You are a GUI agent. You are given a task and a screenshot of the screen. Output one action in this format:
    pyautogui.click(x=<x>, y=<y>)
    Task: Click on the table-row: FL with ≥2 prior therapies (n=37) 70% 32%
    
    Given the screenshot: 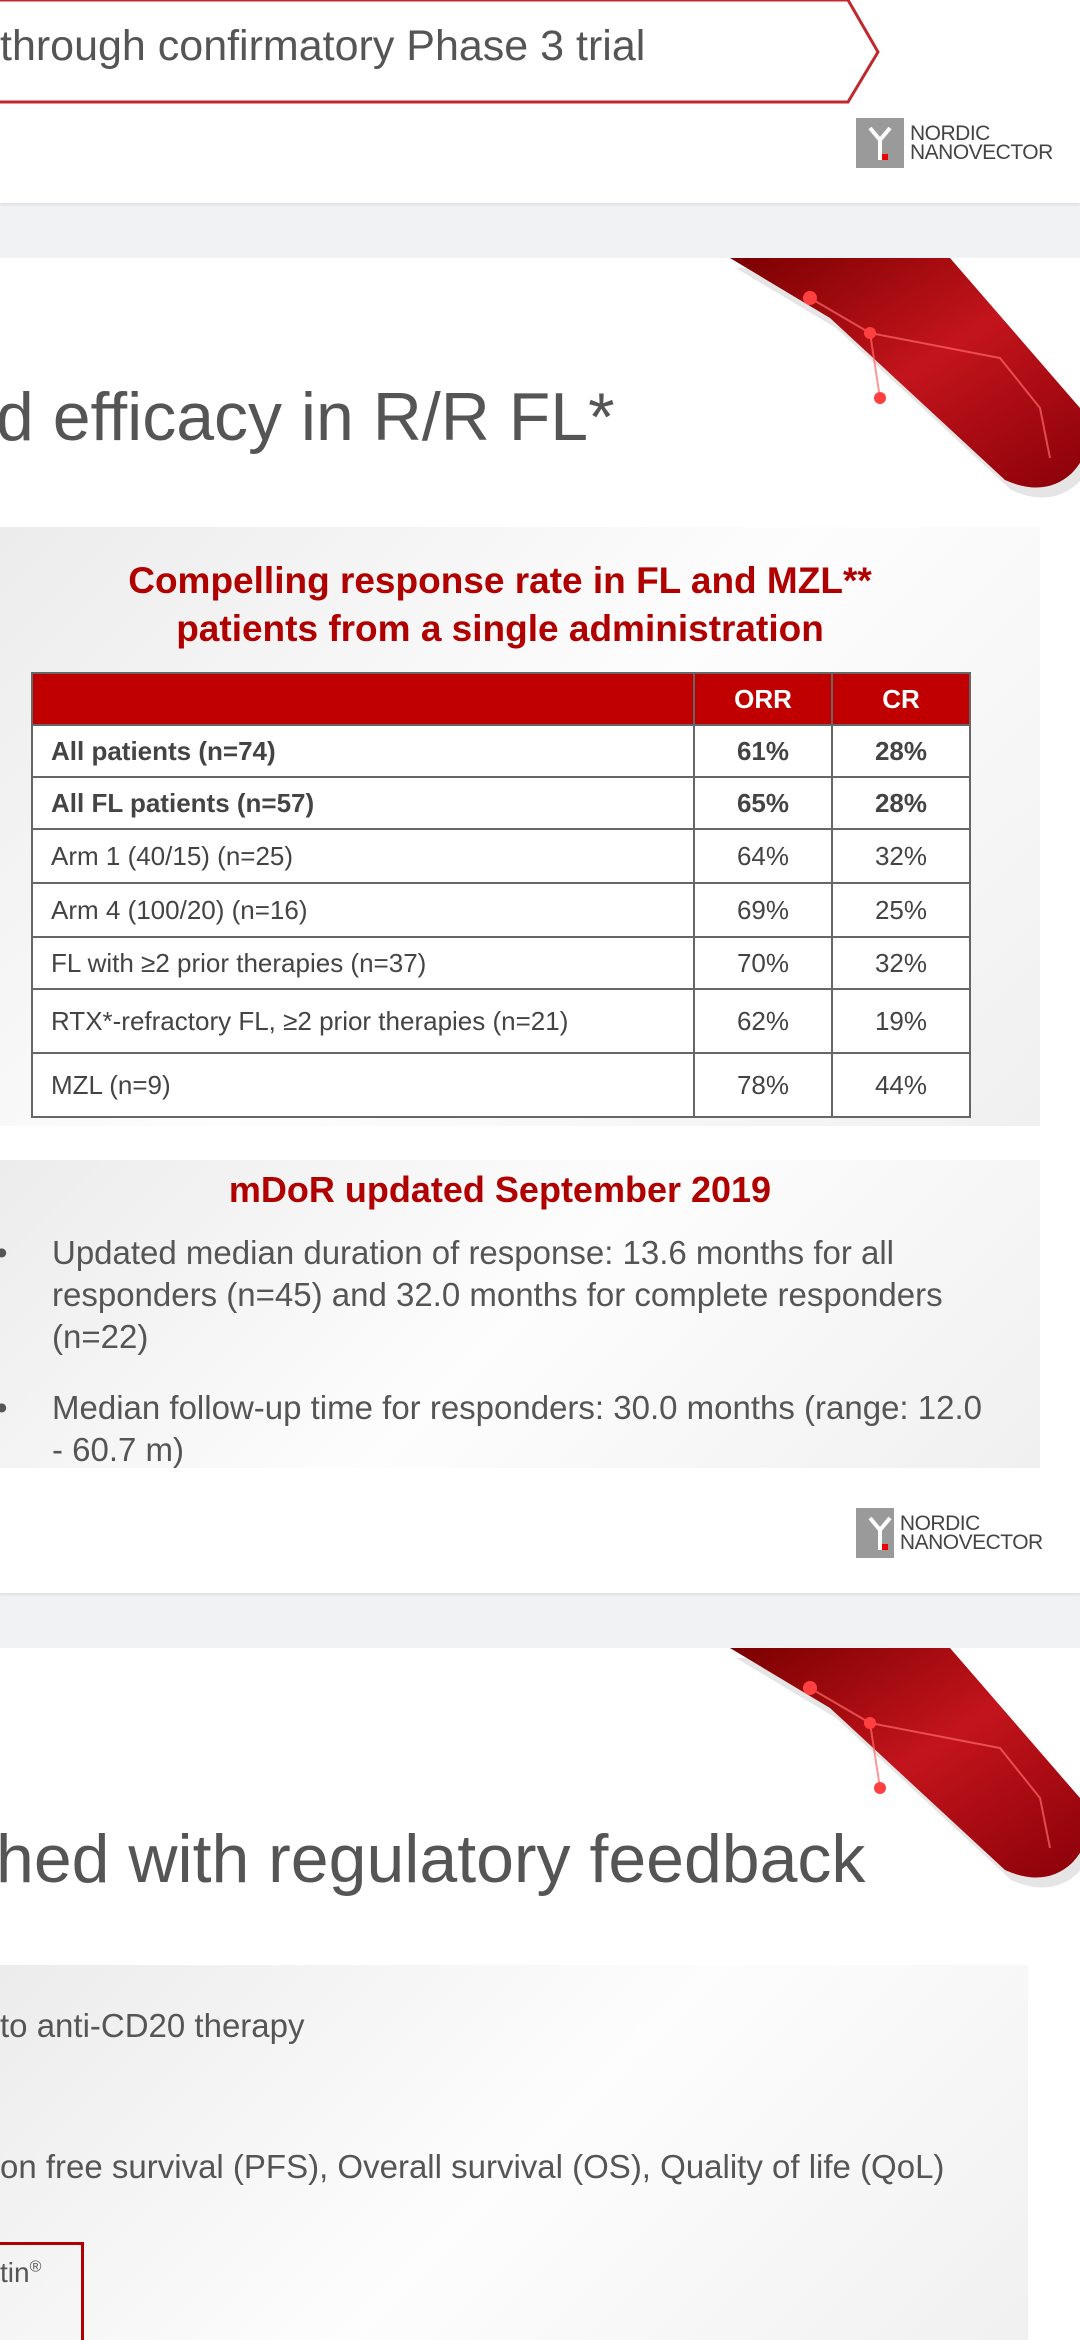 What is the action you would take?
    pyautogui.click(x=501, y=963)
    